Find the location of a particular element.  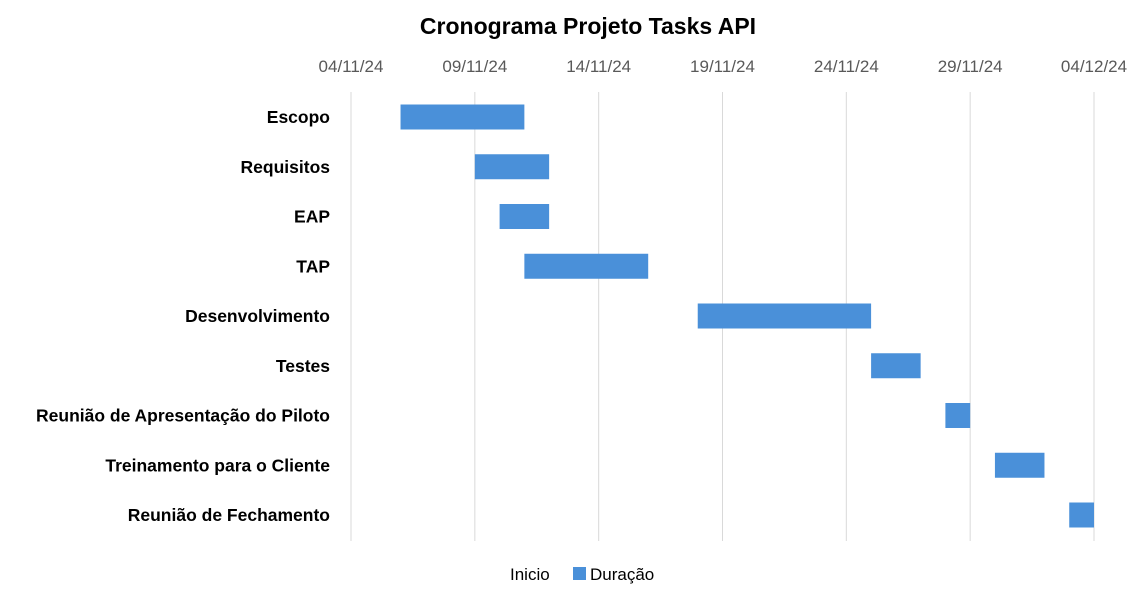

legend-entry-duracao: Duração is located at coordinates (622, 574).